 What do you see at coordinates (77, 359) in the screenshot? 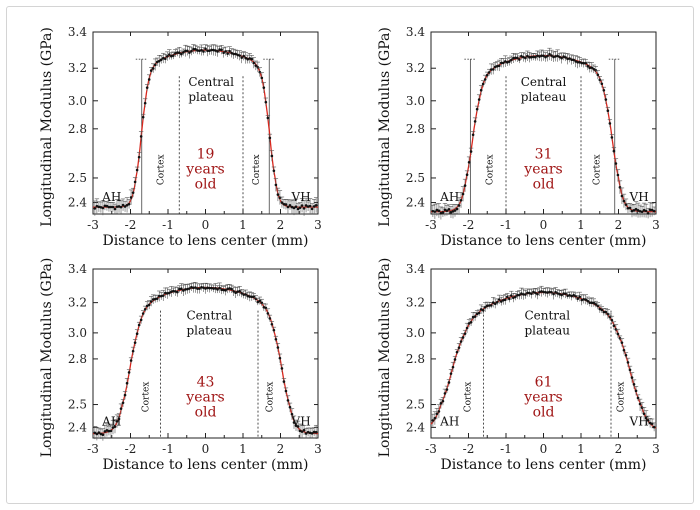
I see `y-tick-label: 2.8` at bounding box center [77, 359].